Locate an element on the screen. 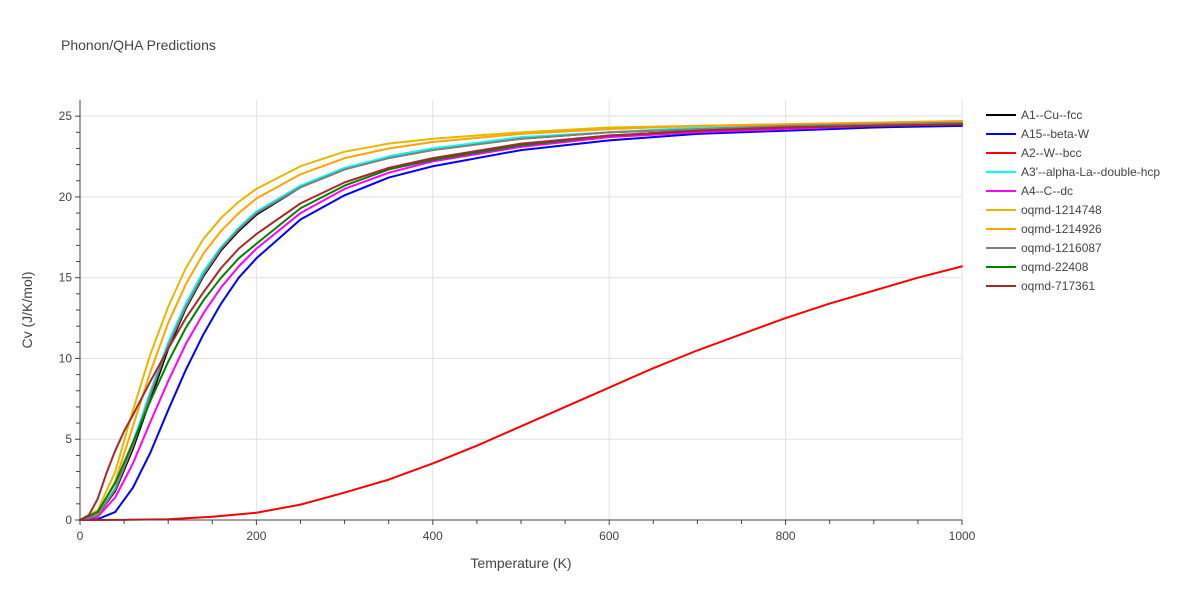 This screenshot has width=1200, height=600. y-tick-label: 15 is located at coordinates (66, 278).